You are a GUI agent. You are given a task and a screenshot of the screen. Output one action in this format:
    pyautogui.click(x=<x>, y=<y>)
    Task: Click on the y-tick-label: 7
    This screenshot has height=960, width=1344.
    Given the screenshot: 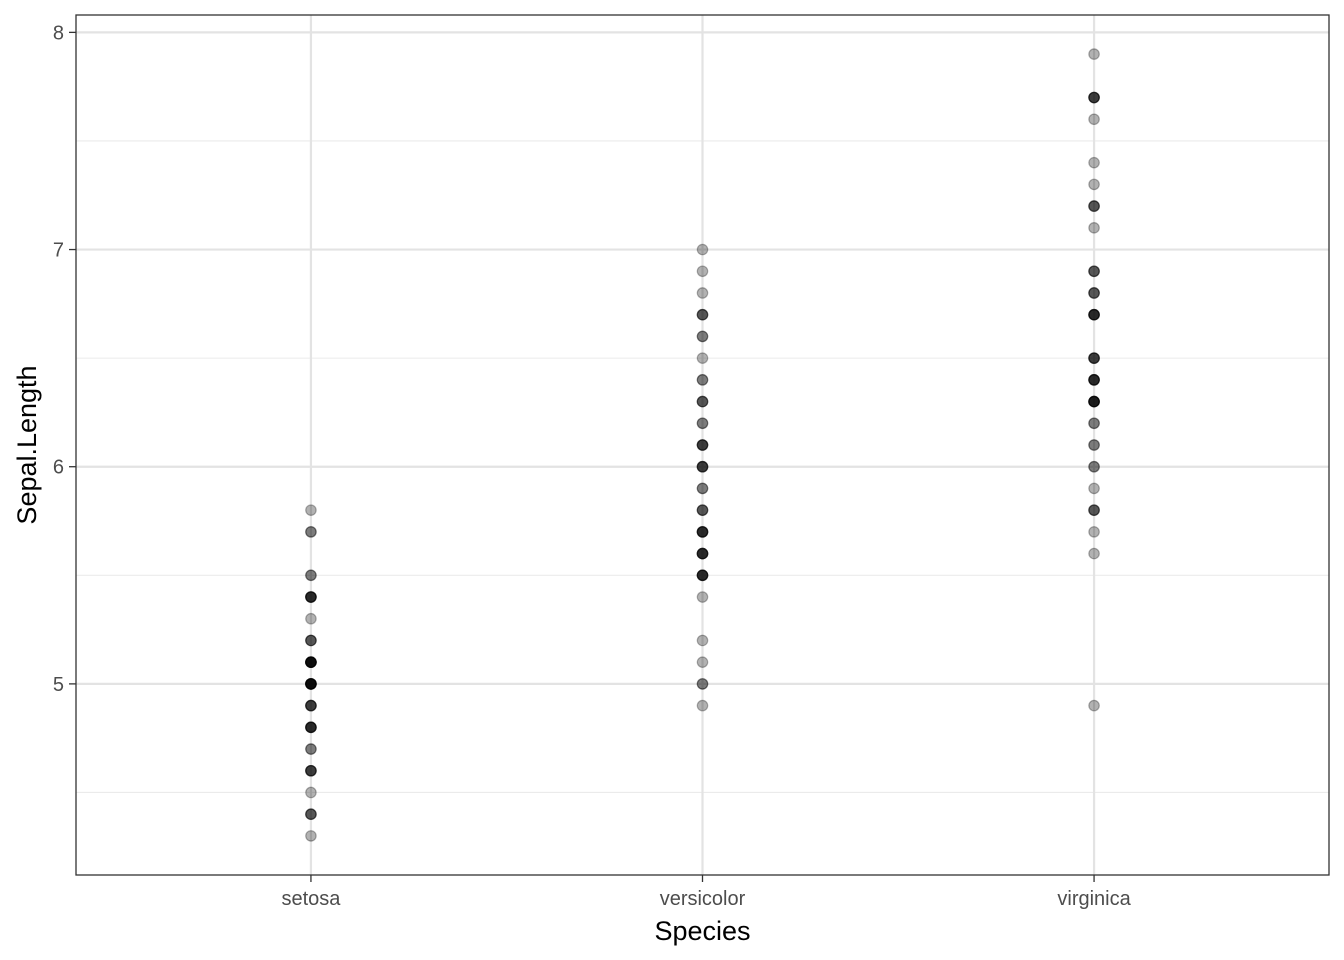 What is the action you would take?
    pyautogui.click(x=58, y=251)
    